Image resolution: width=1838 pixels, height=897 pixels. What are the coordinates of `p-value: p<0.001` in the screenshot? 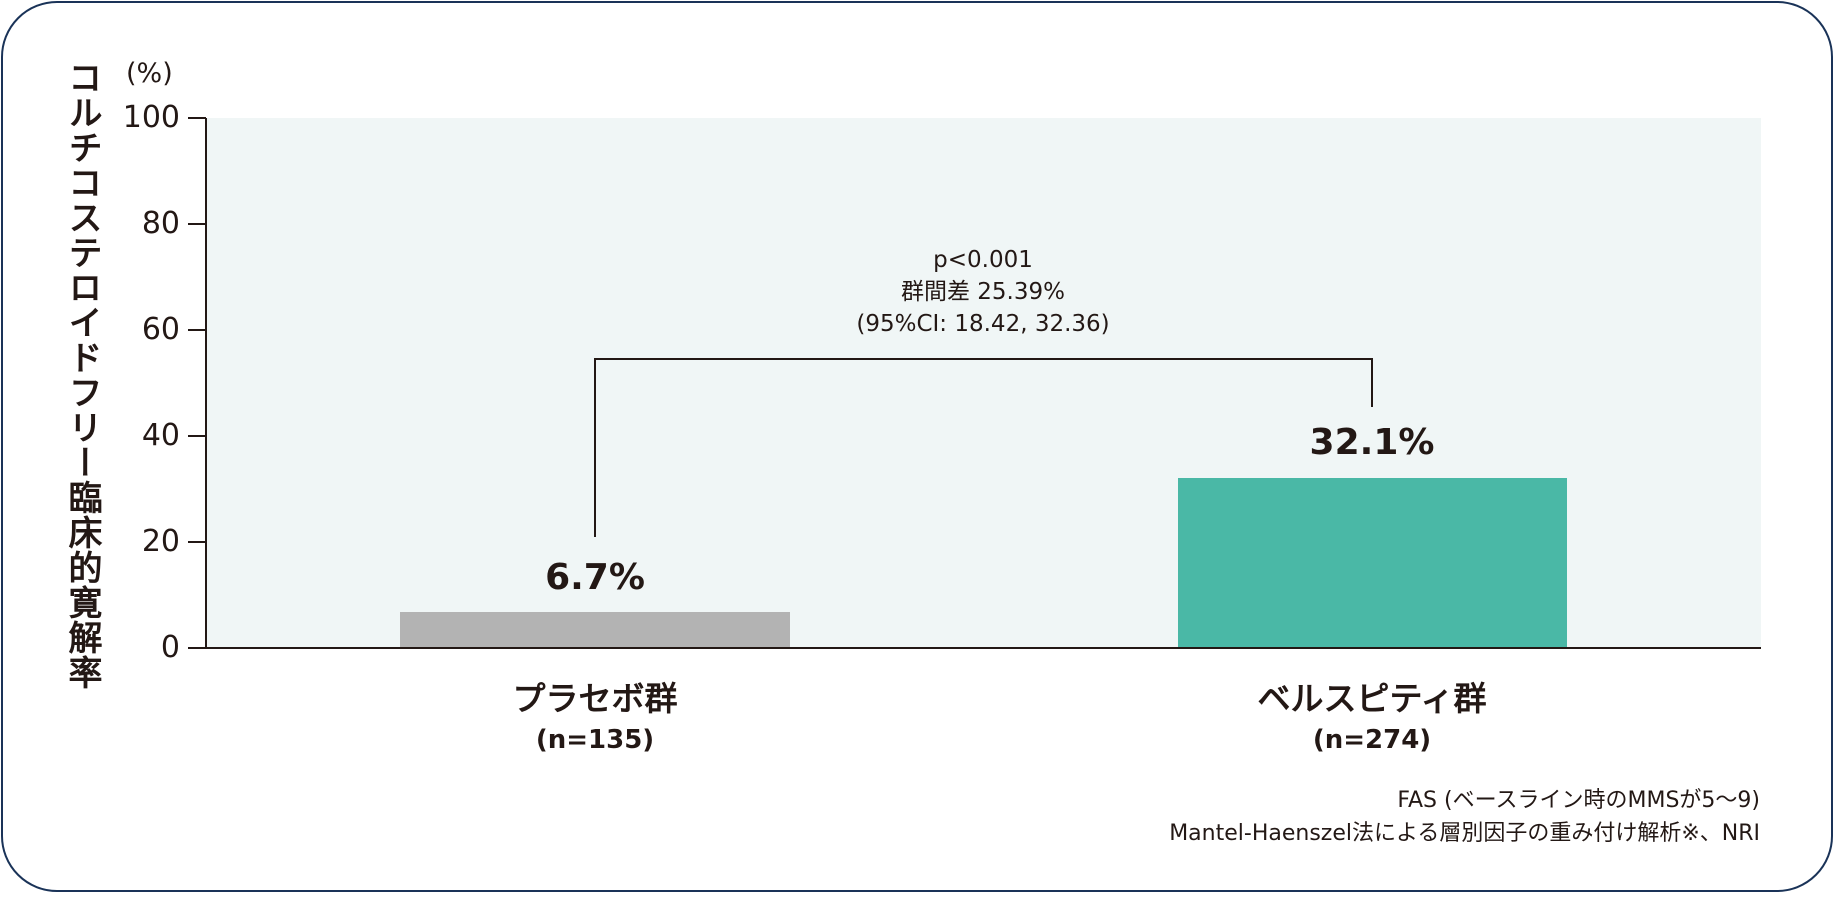 It's located at (983, 260).